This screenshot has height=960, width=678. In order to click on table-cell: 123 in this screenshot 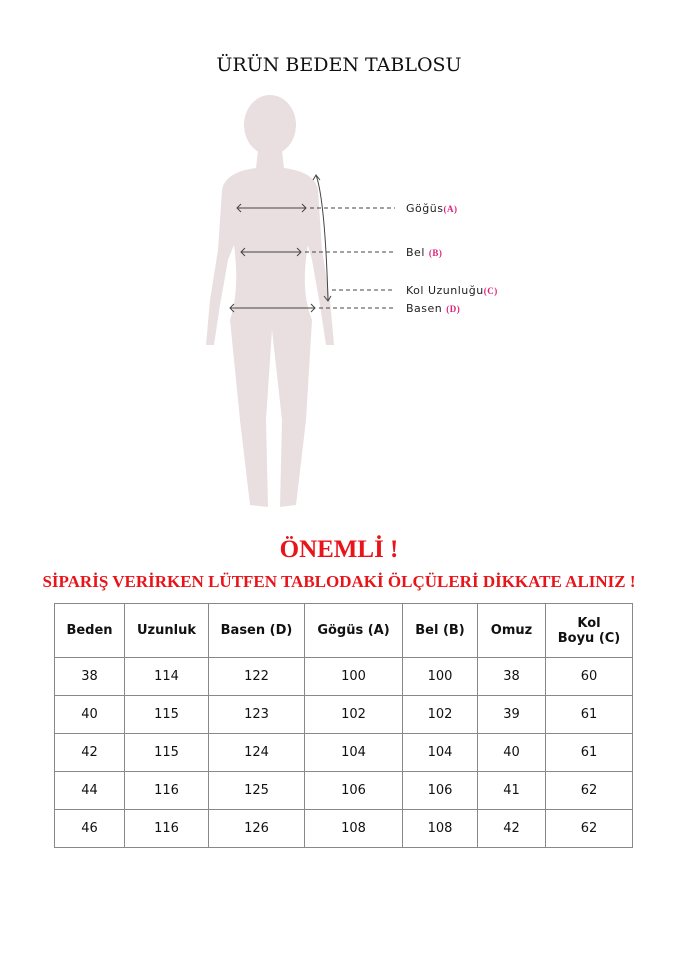, I will do `click(256, 714)`.